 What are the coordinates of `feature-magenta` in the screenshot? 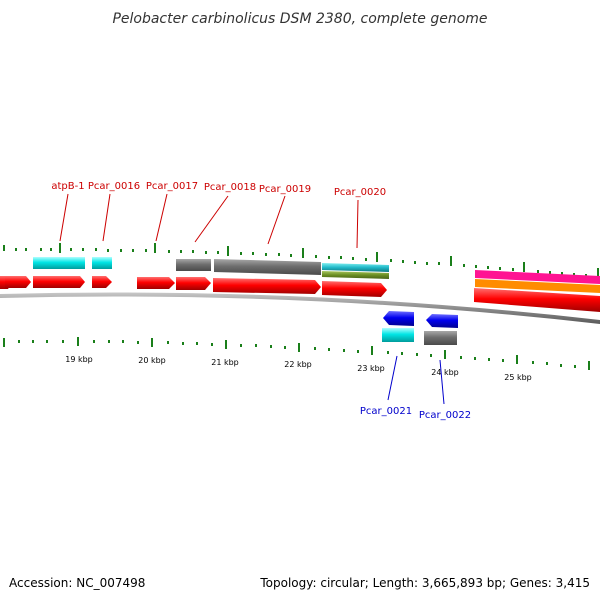 It's located at (537, 277).